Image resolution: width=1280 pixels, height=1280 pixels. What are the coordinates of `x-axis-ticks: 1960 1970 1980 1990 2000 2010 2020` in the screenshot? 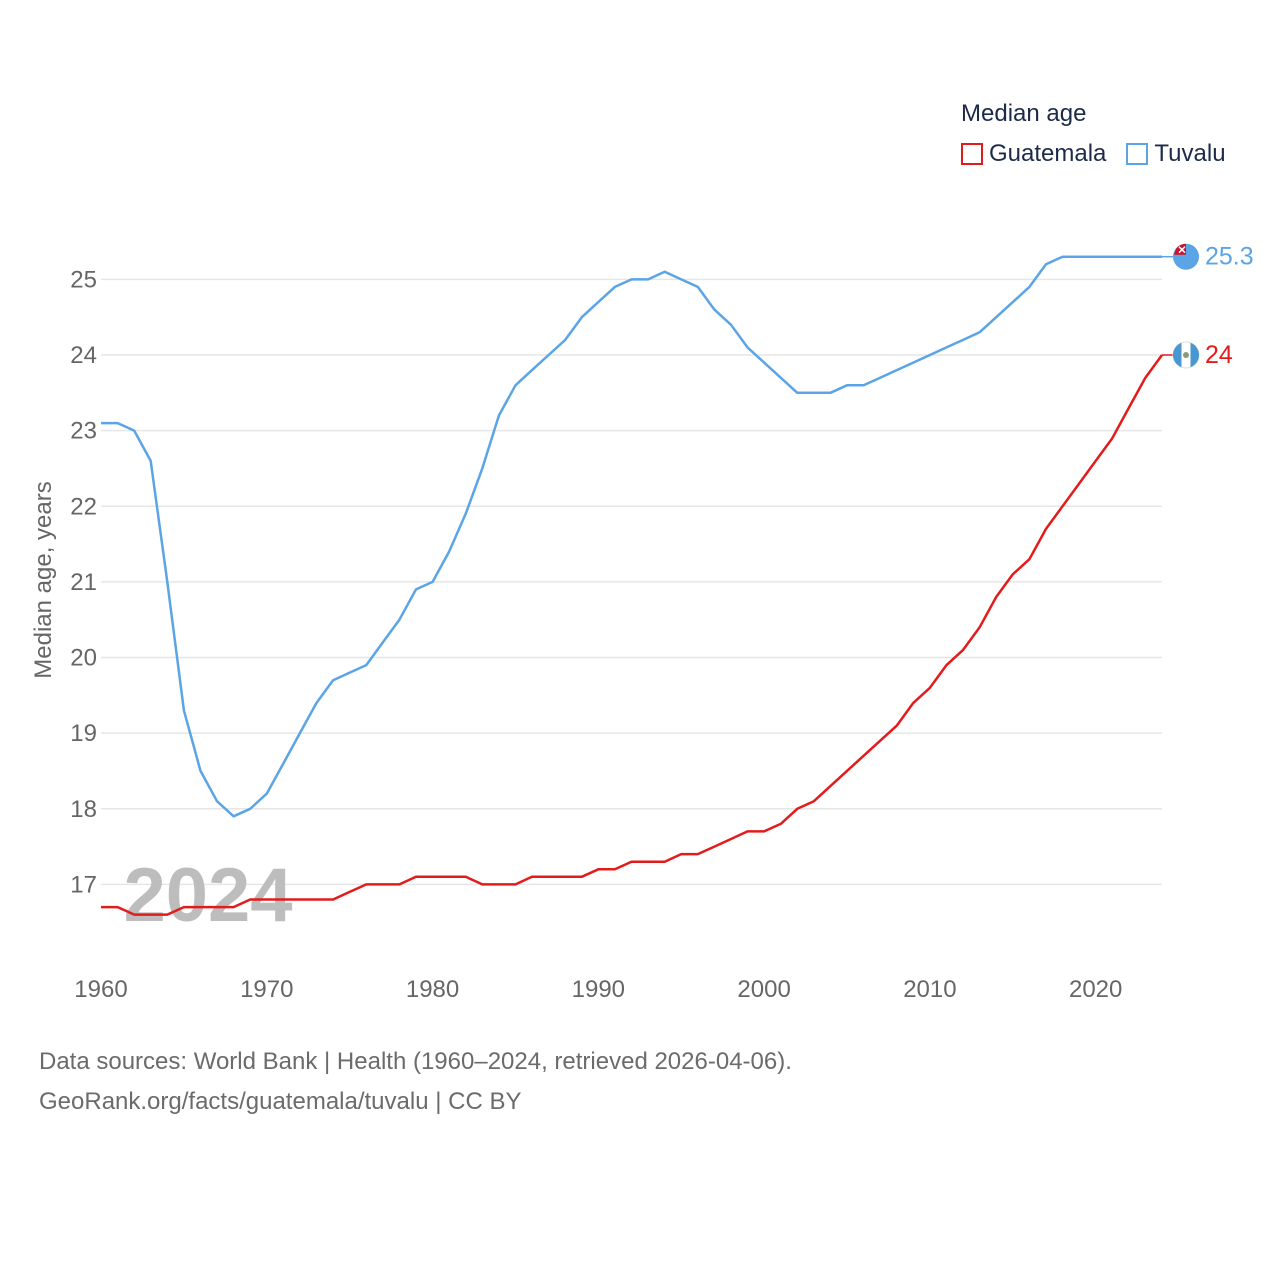 It's located at (598, 989).